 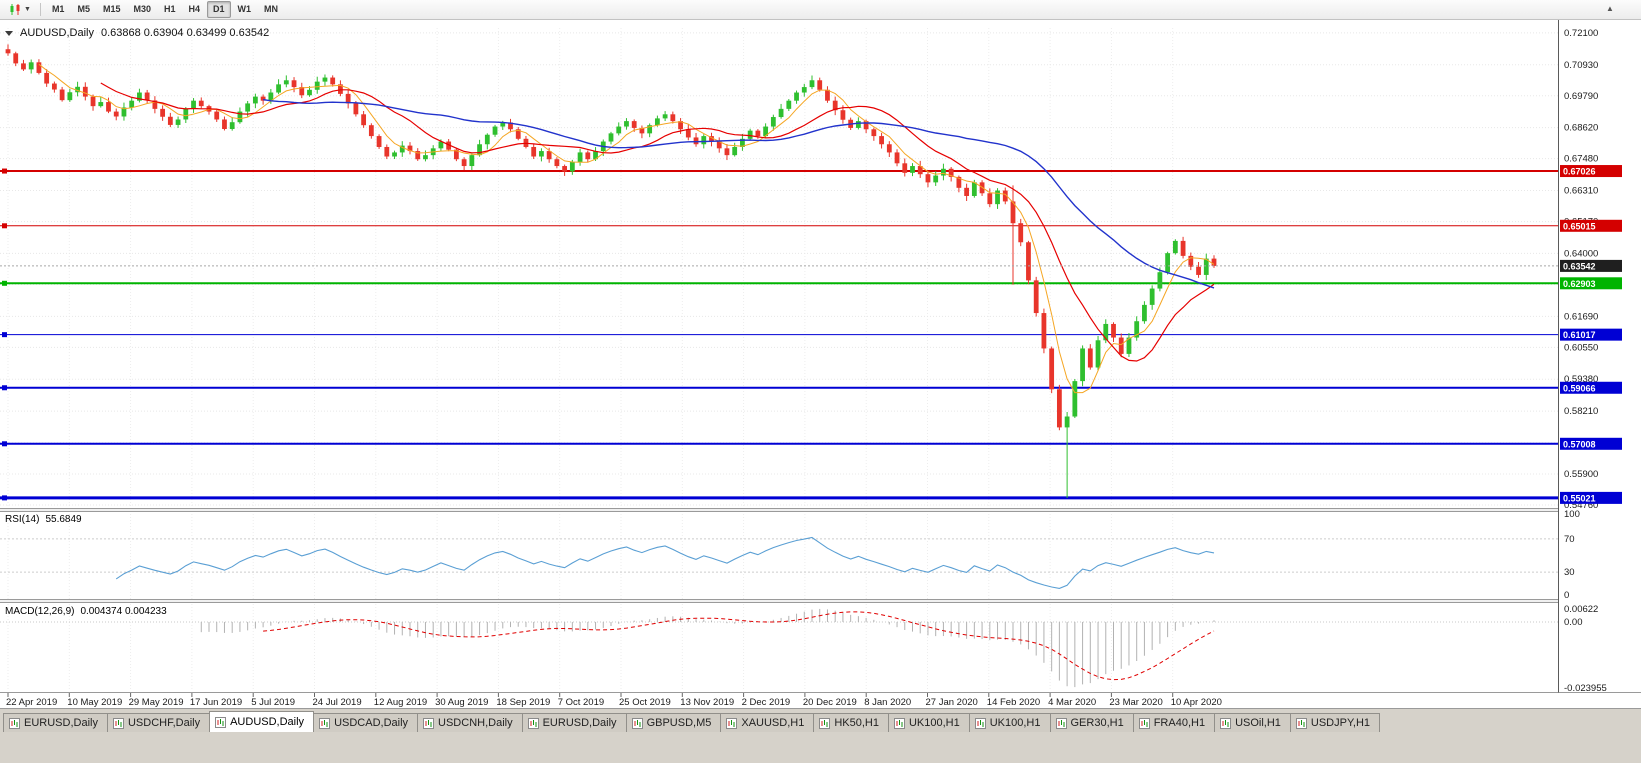 I want to click on chart-type-icon: ▼, so click(x=19, y=9).